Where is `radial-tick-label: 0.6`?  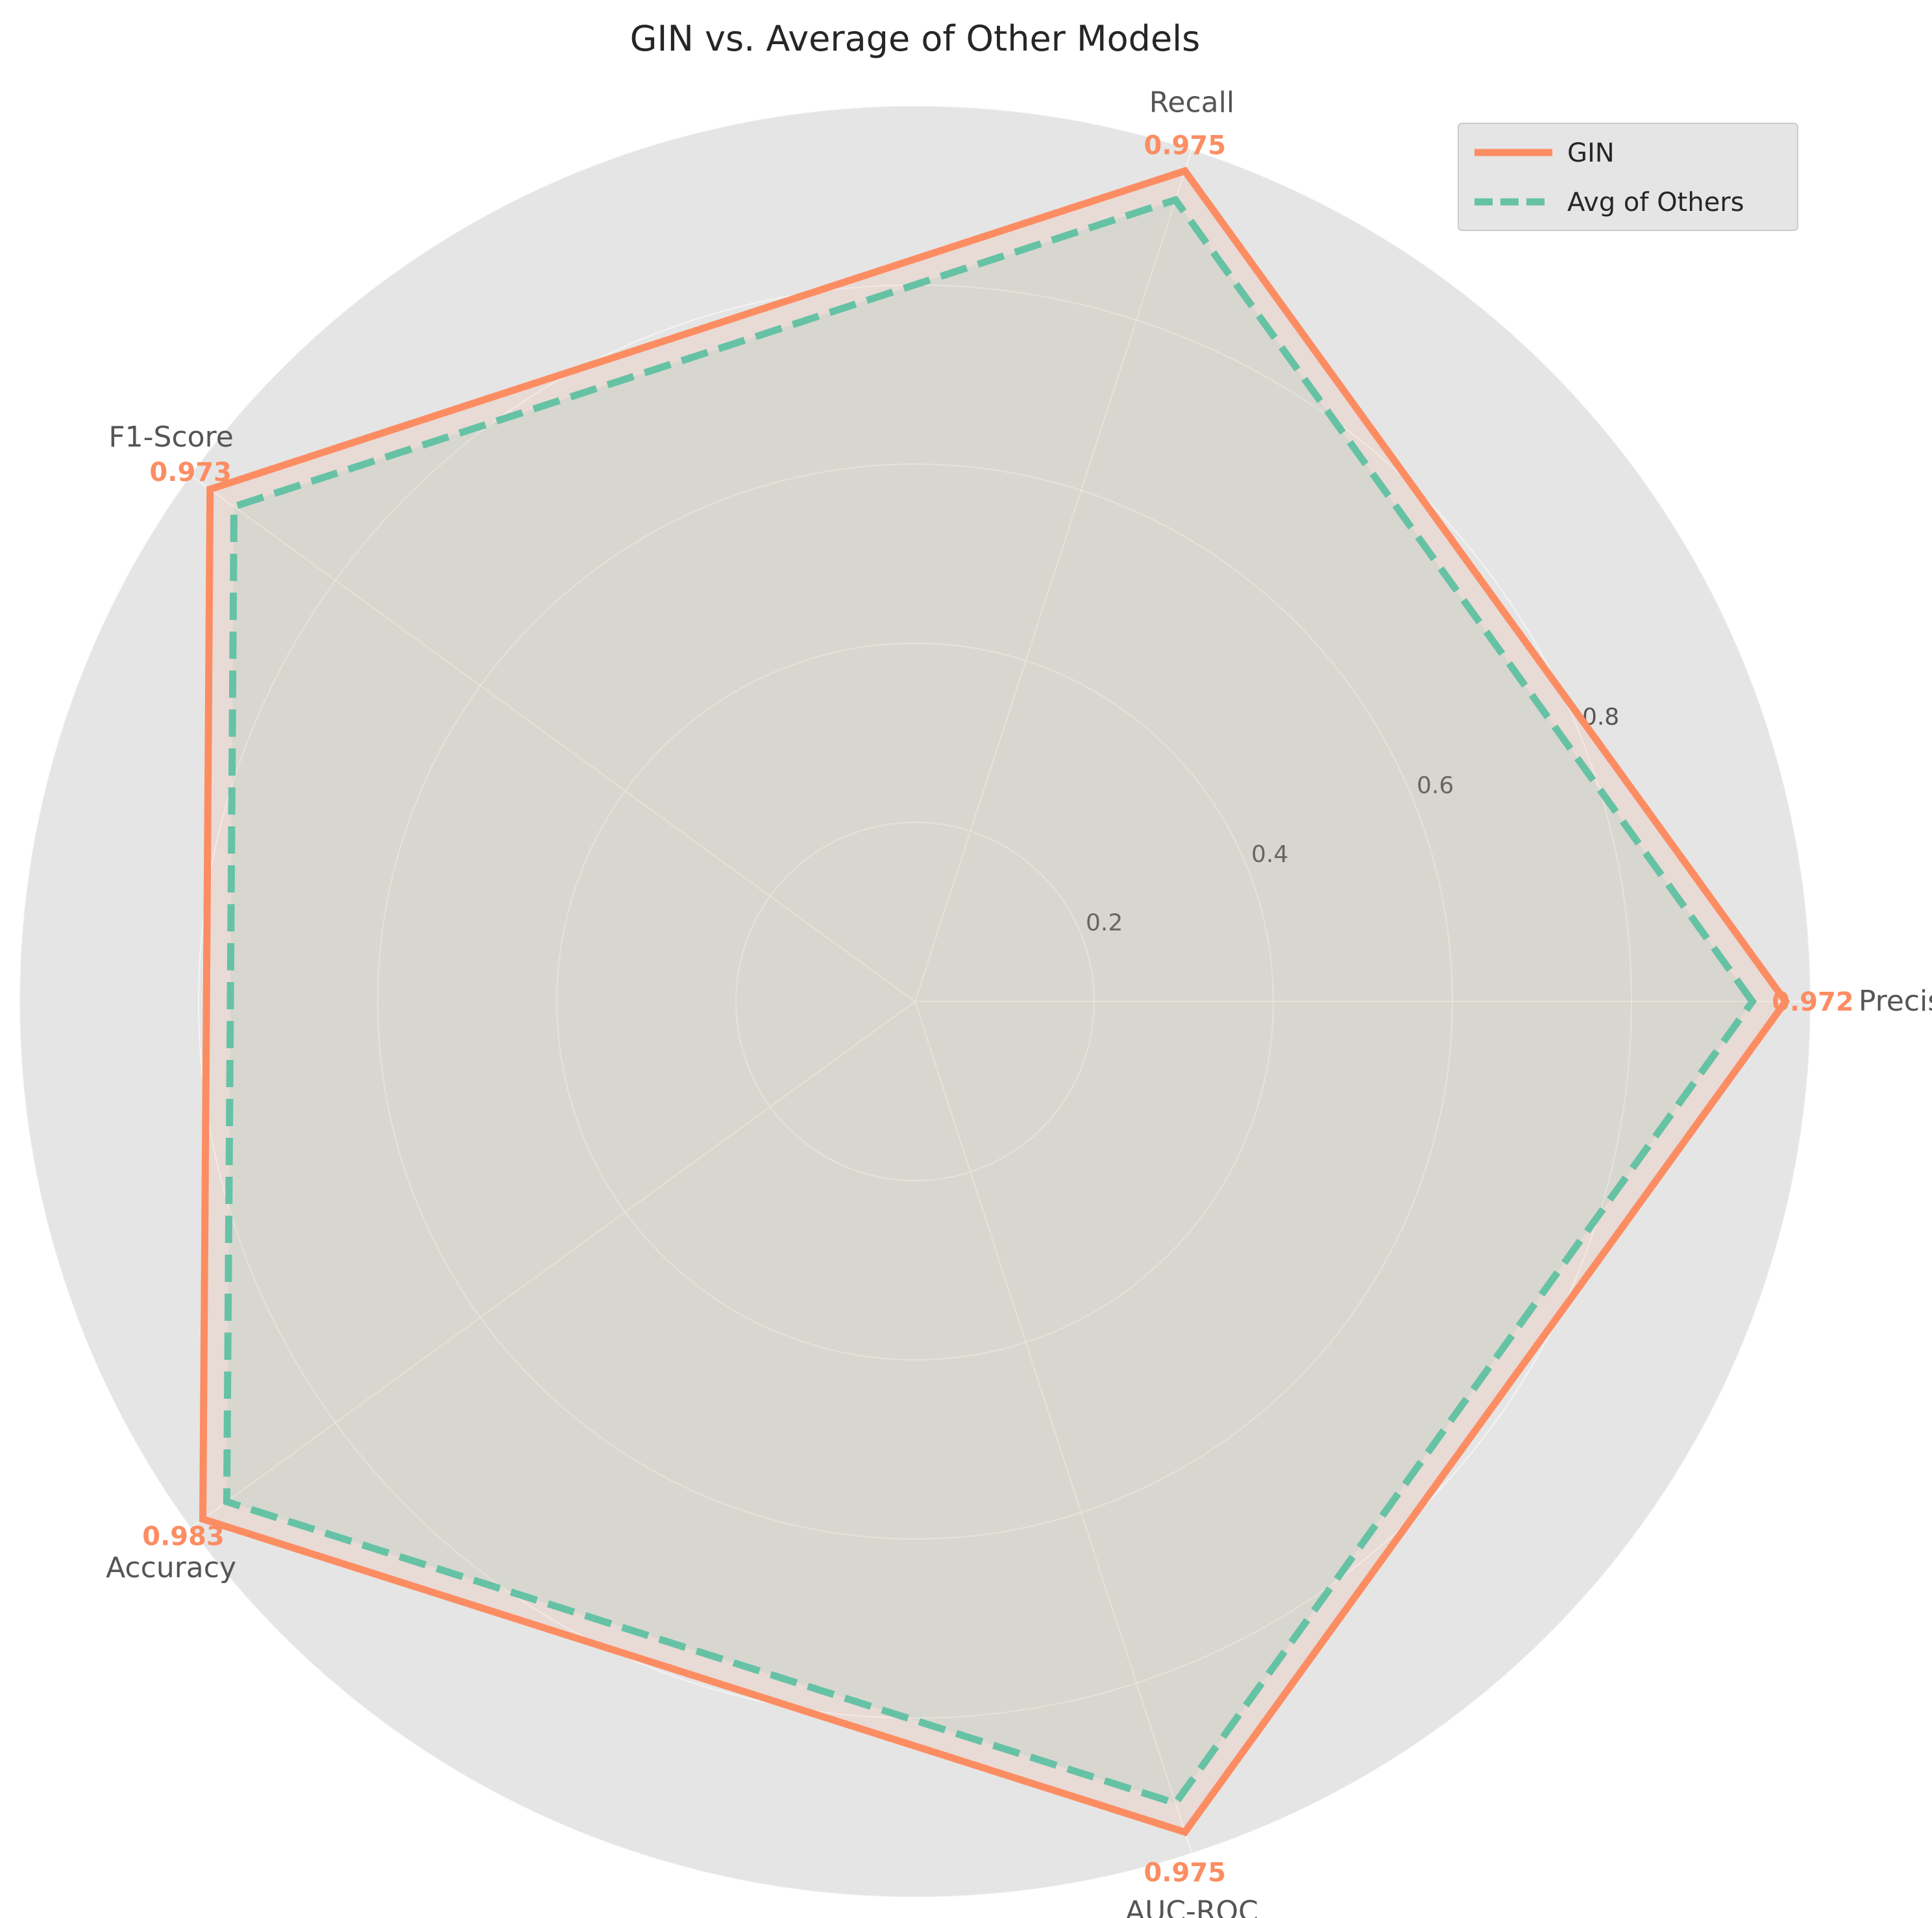
radial-tick-label: 0.6 is located at coordinates (1435, 786).